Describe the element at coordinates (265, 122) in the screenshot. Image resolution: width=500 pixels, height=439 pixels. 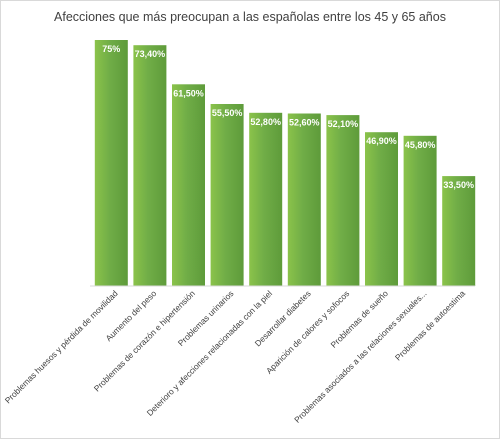
I see `data-label: 52,80%` at that location.